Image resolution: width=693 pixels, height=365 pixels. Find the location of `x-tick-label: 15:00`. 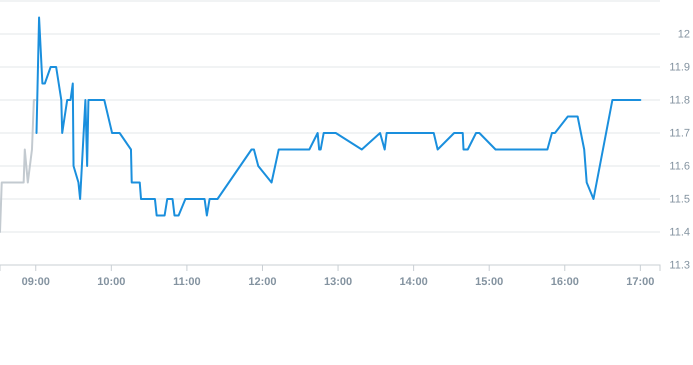

x-tick-label: 15:00 is located at coordinates (489, 282).